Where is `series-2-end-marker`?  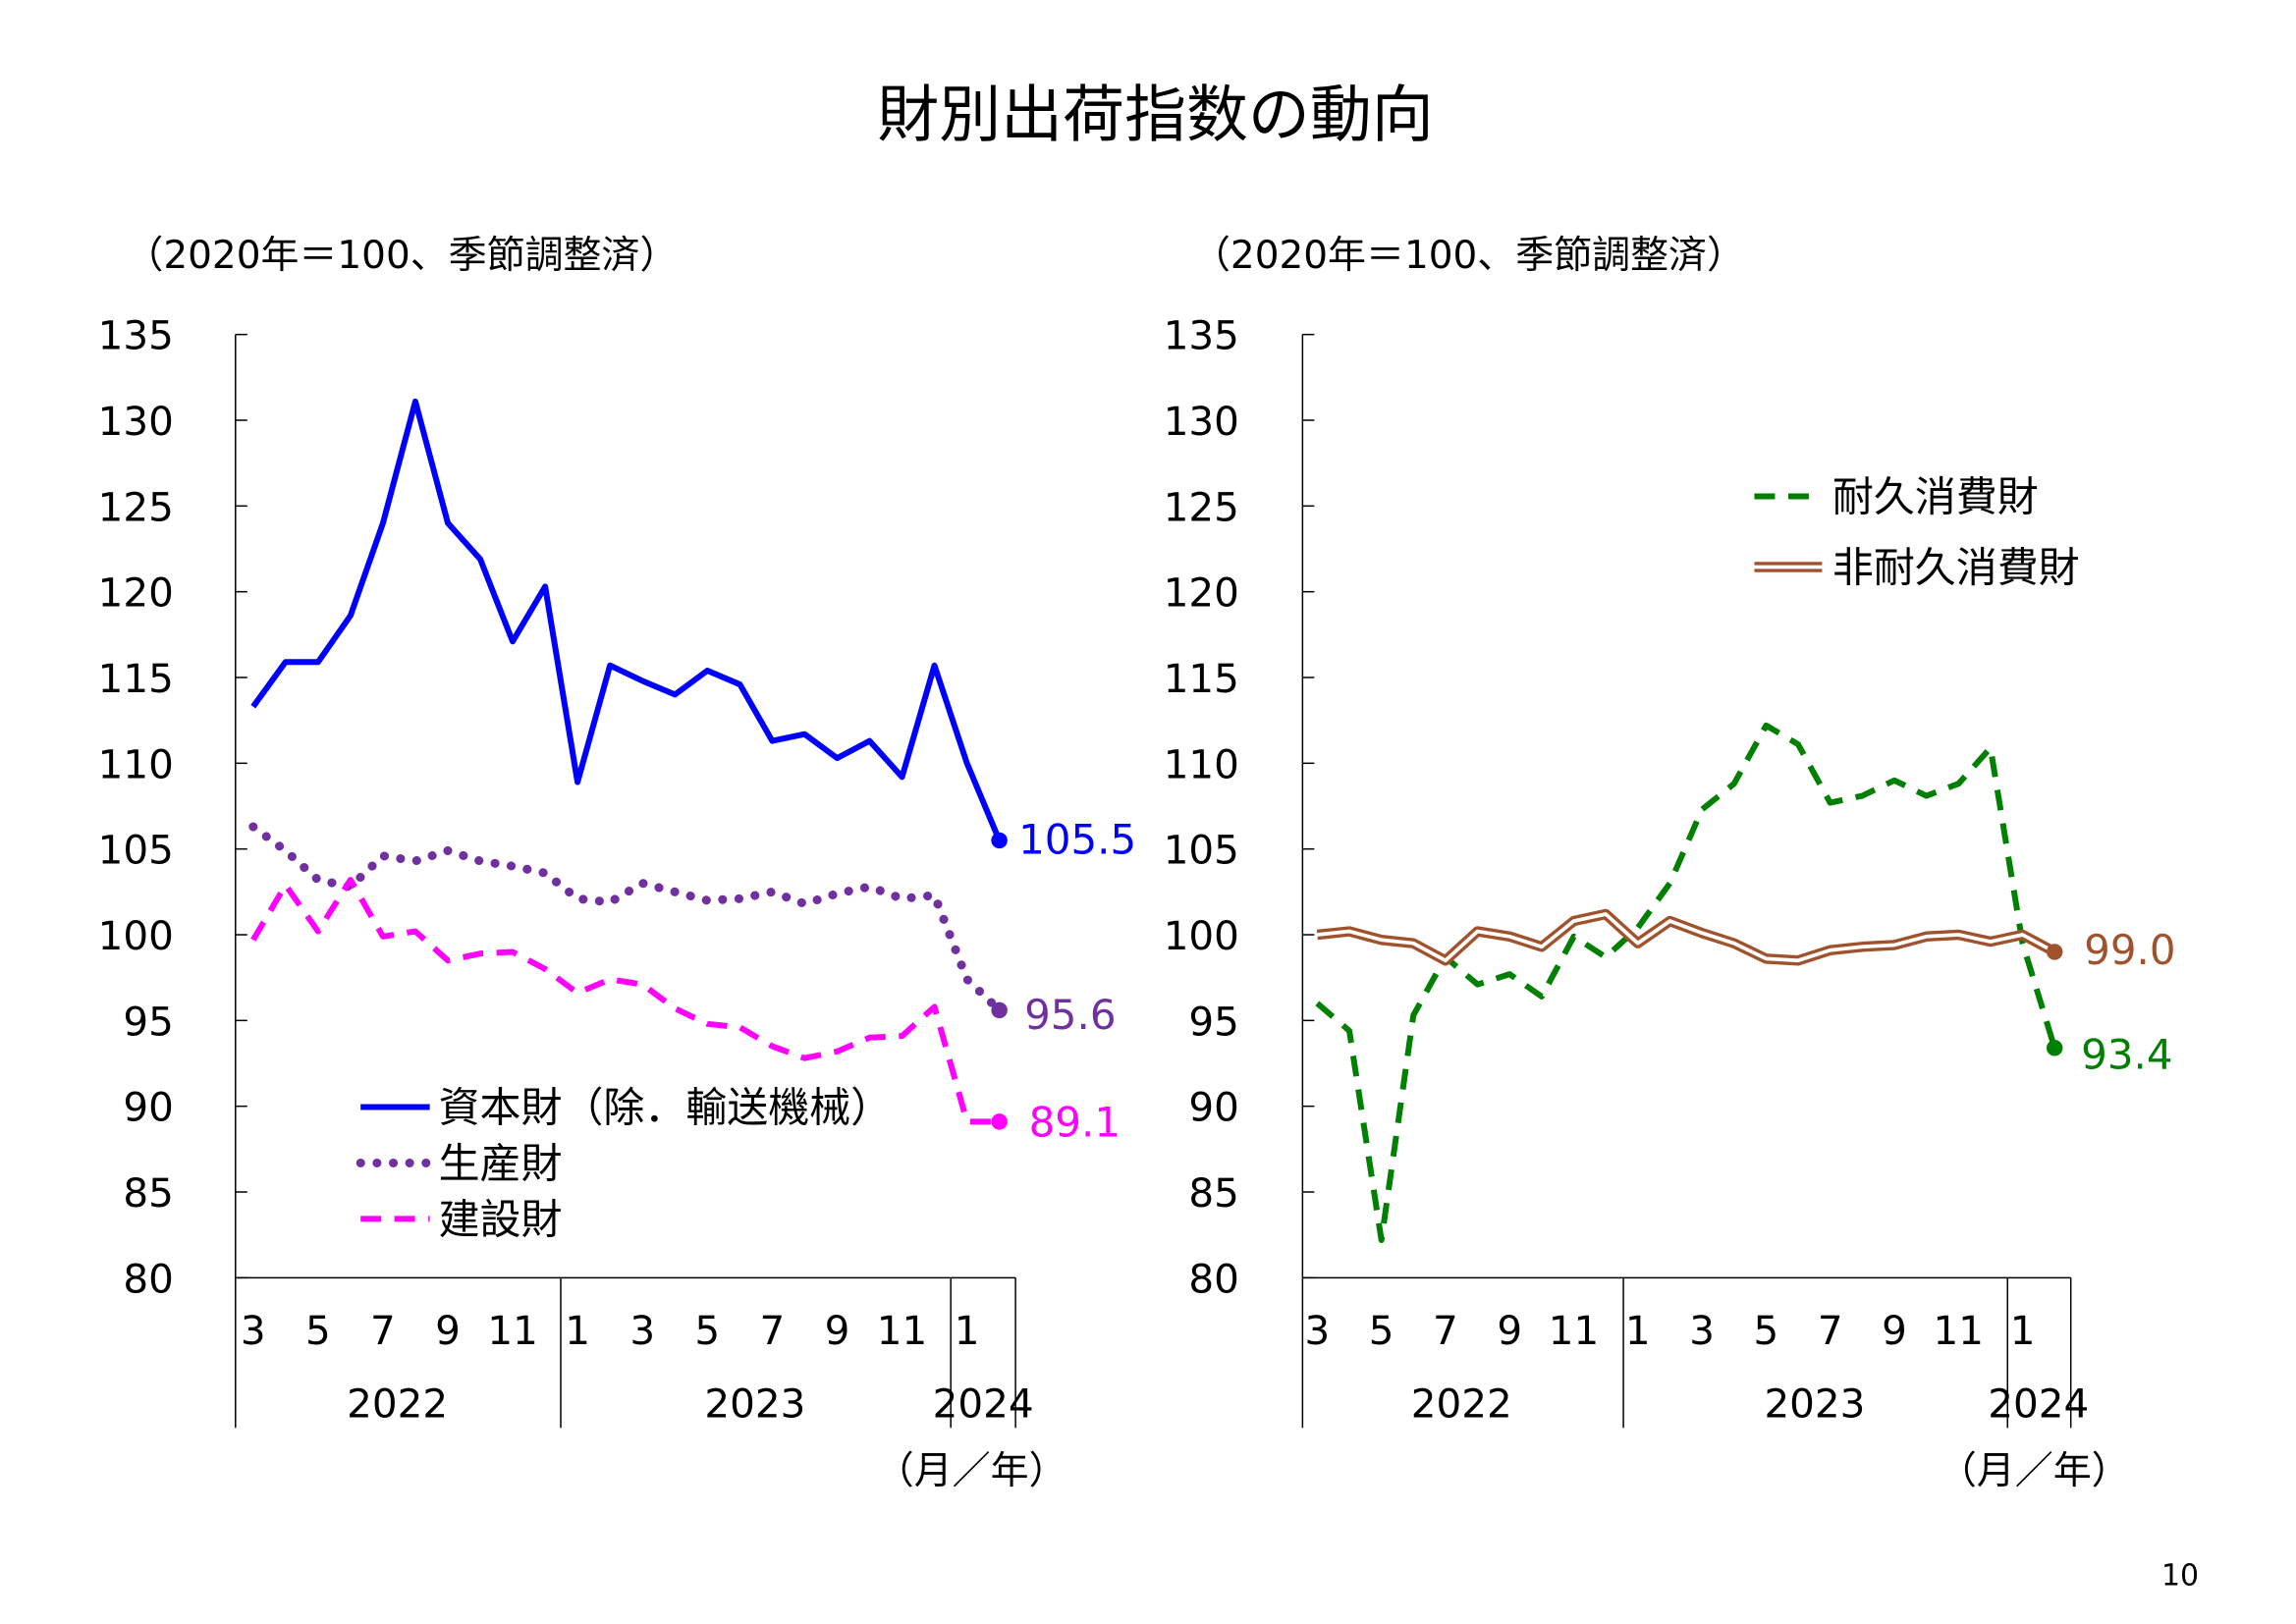 series-2-end-marker is located at coordinates (999, 1121).